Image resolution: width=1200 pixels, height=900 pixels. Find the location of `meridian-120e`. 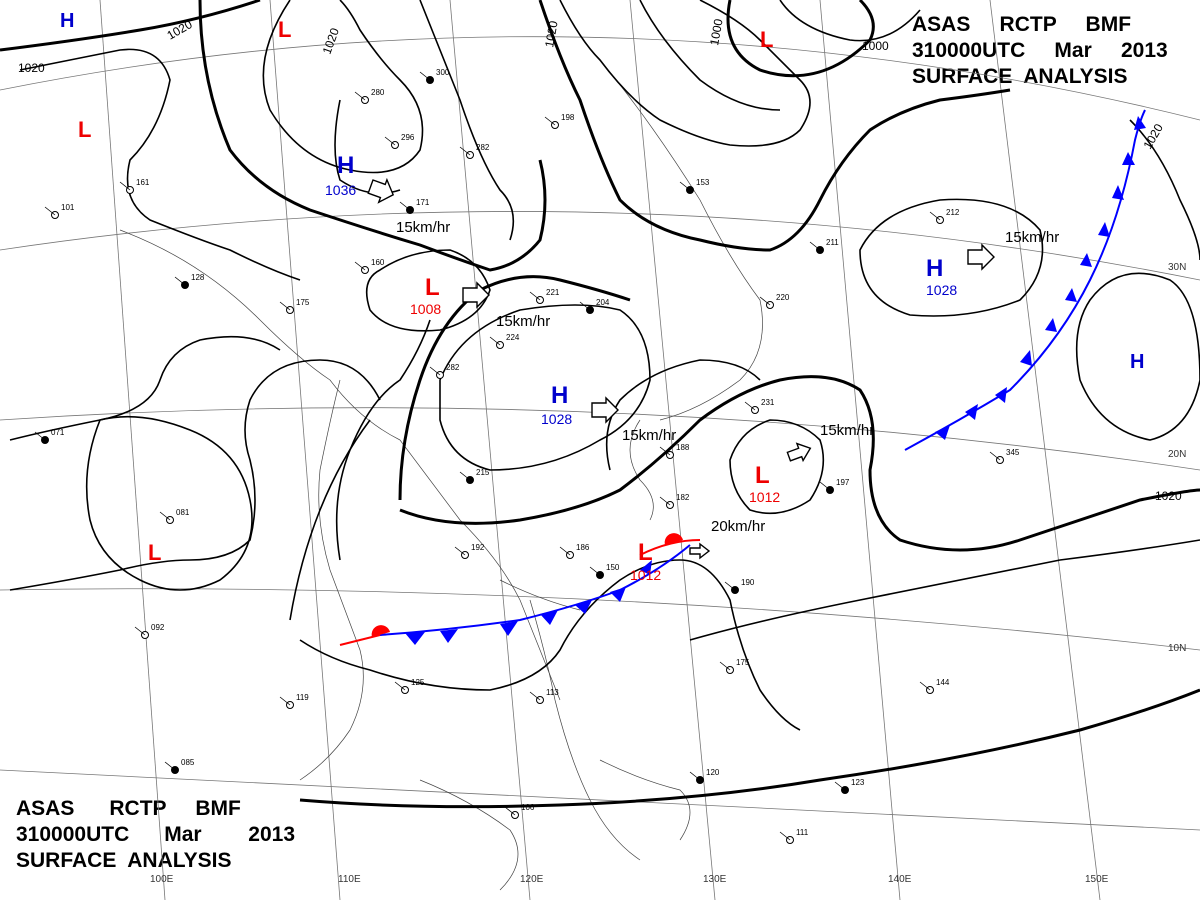

meridian-120e is located at coordinates (490, 450).